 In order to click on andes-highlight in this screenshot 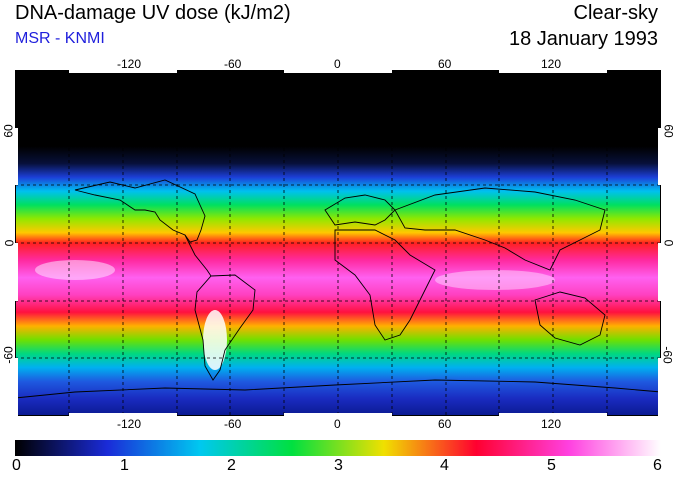, I will do `click(215, 340)`.